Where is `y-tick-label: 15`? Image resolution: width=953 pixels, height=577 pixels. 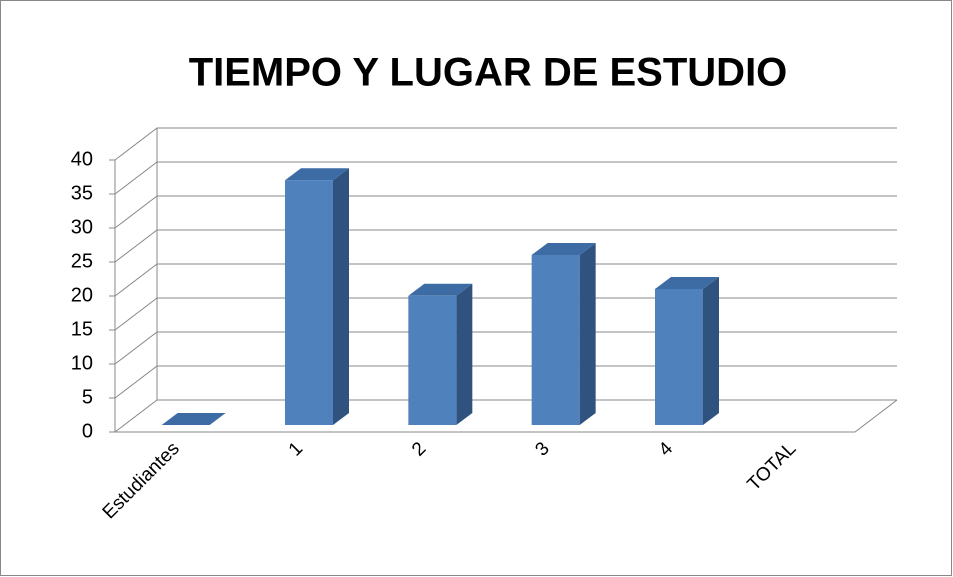 y-tick-label: 15 is located at coordinates (82, 329).